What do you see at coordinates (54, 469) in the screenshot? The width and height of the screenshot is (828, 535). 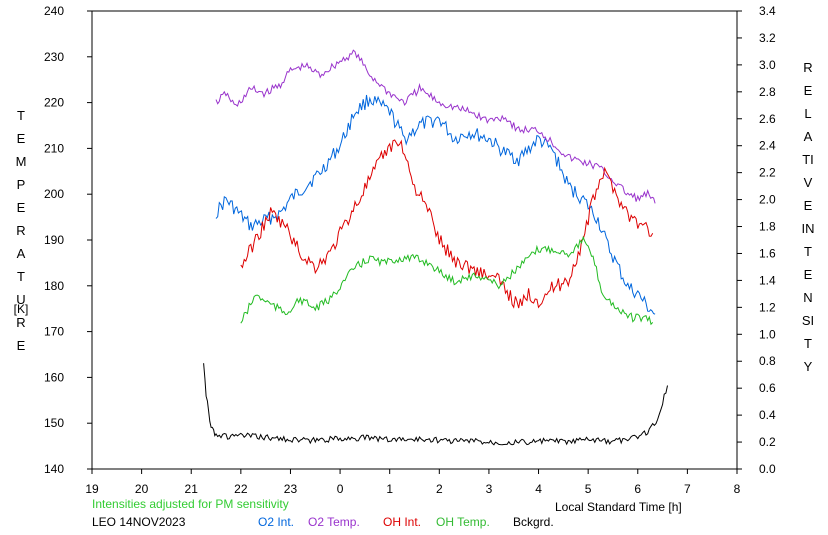 I see `y-left-tick-label: 140` at bounding box center [54, 469].